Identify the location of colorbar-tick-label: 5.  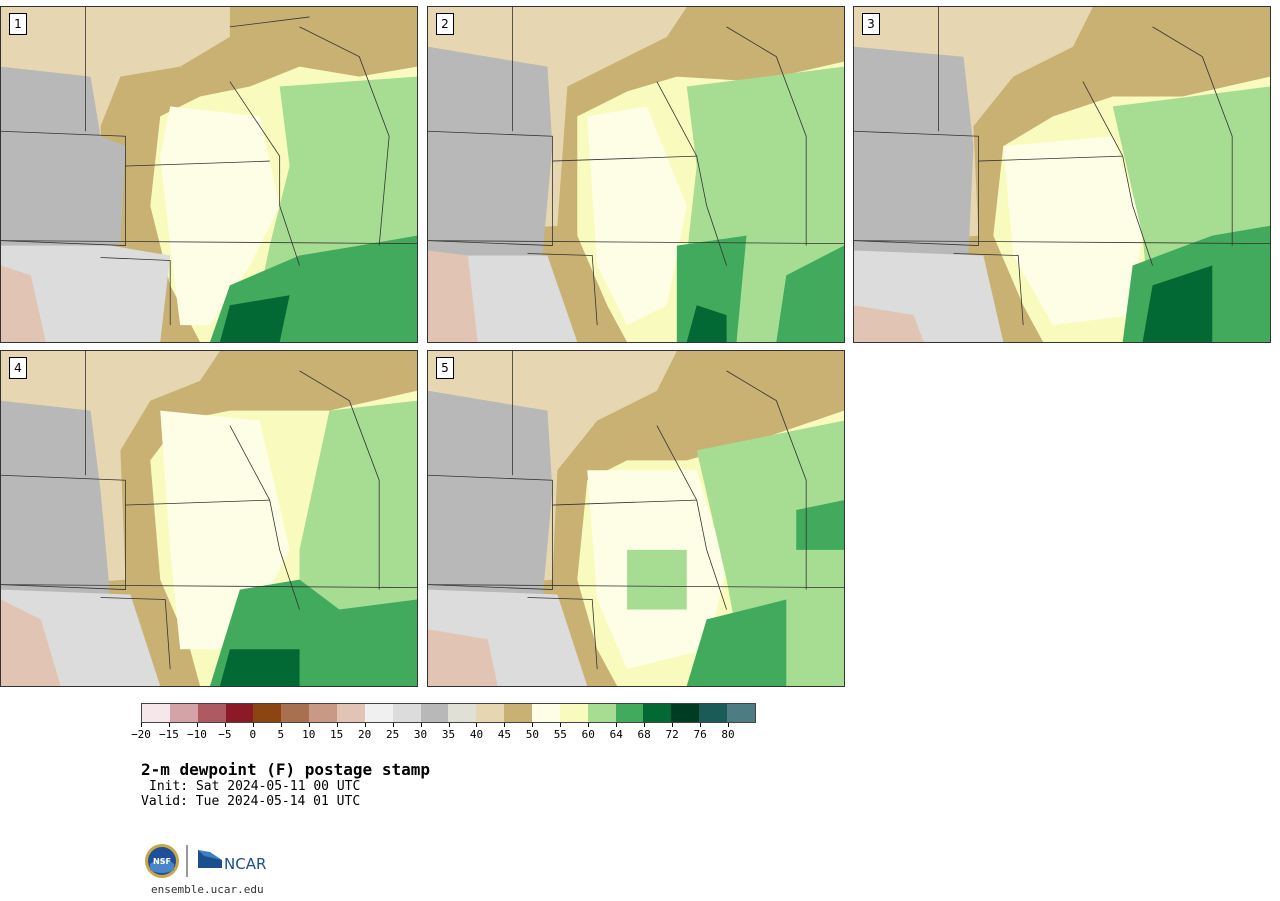
(281, 734).